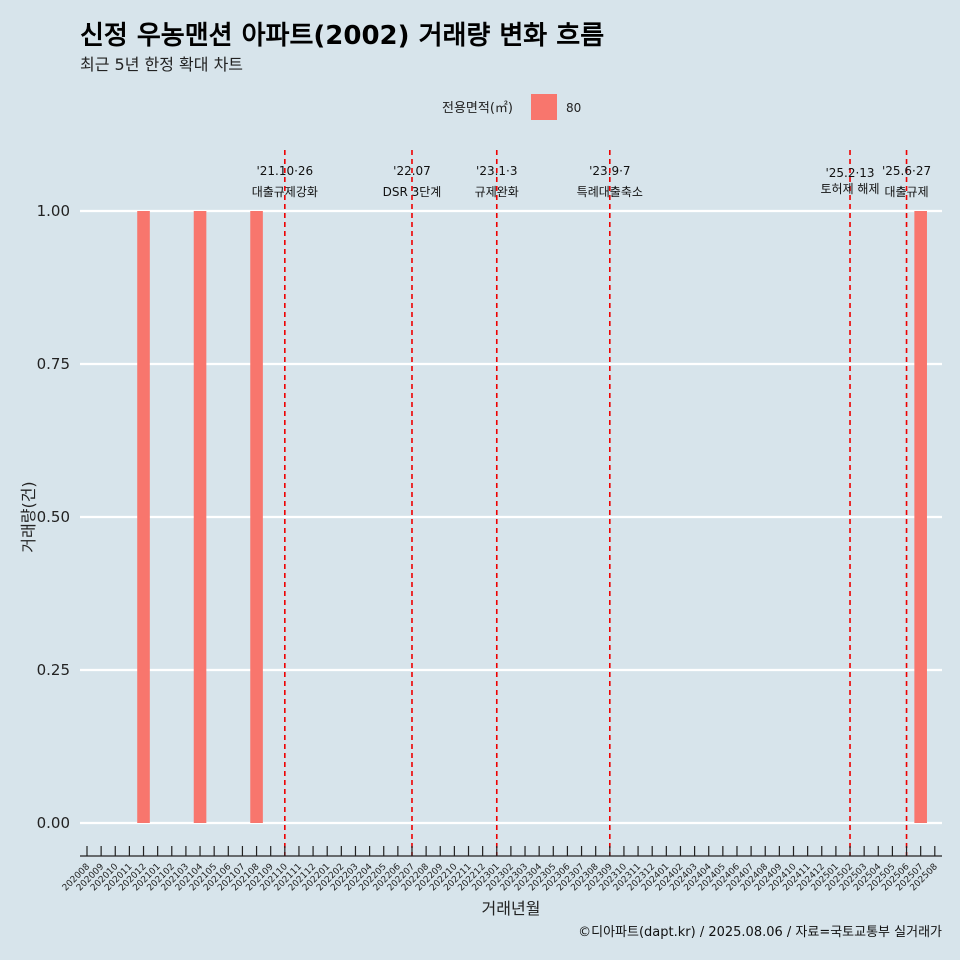 This screenshot has width=960, height=960. Describe the element at coordinates (161, 64) in the screenshot. I see `chart-subtitle: 최근 5년 한정 확대 차트` at that location.